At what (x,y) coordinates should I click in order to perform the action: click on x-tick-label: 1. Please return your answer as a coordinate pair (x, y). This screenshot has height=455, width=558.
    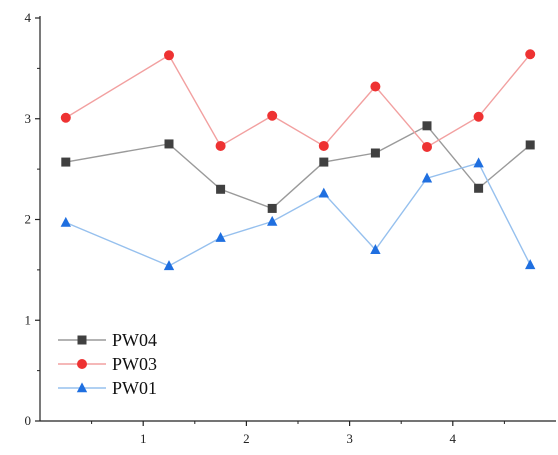
    Looking at the image, I should click on (143, 438).